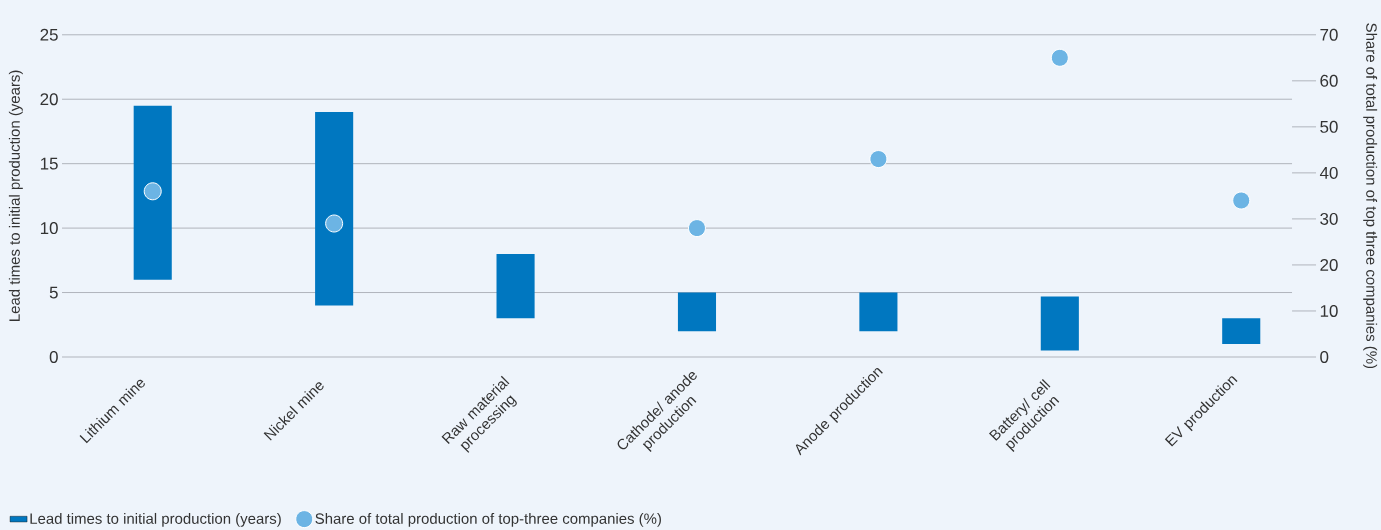 The image size is (1381, 530). Describe the element at coordinates (1329, 218) in the screenshot. I see `y2-tick-label: 30` at that location.